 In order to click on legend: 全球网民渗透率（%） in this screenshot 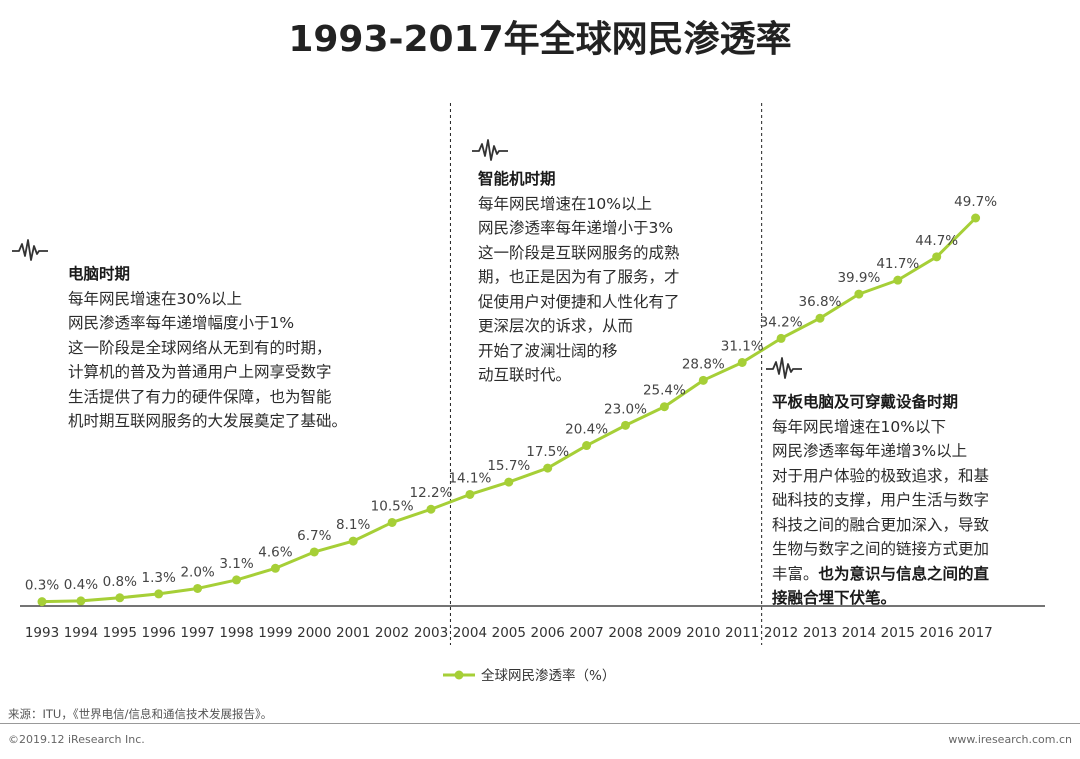, I will do `click(529, 675)`.